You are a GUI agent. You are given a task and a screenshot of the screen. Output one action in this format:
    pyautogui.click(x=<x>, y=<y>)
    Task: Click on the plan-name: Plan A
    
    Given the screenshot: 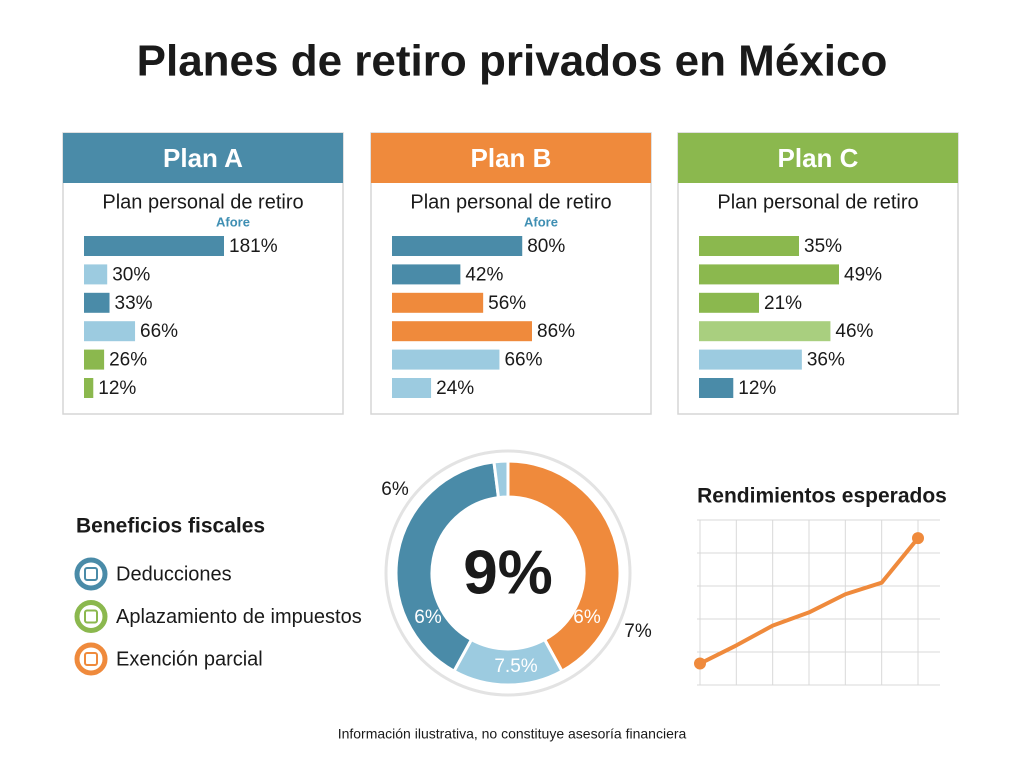 What is the action you would take?
    pyautogui.click(x=203, y=158)
    